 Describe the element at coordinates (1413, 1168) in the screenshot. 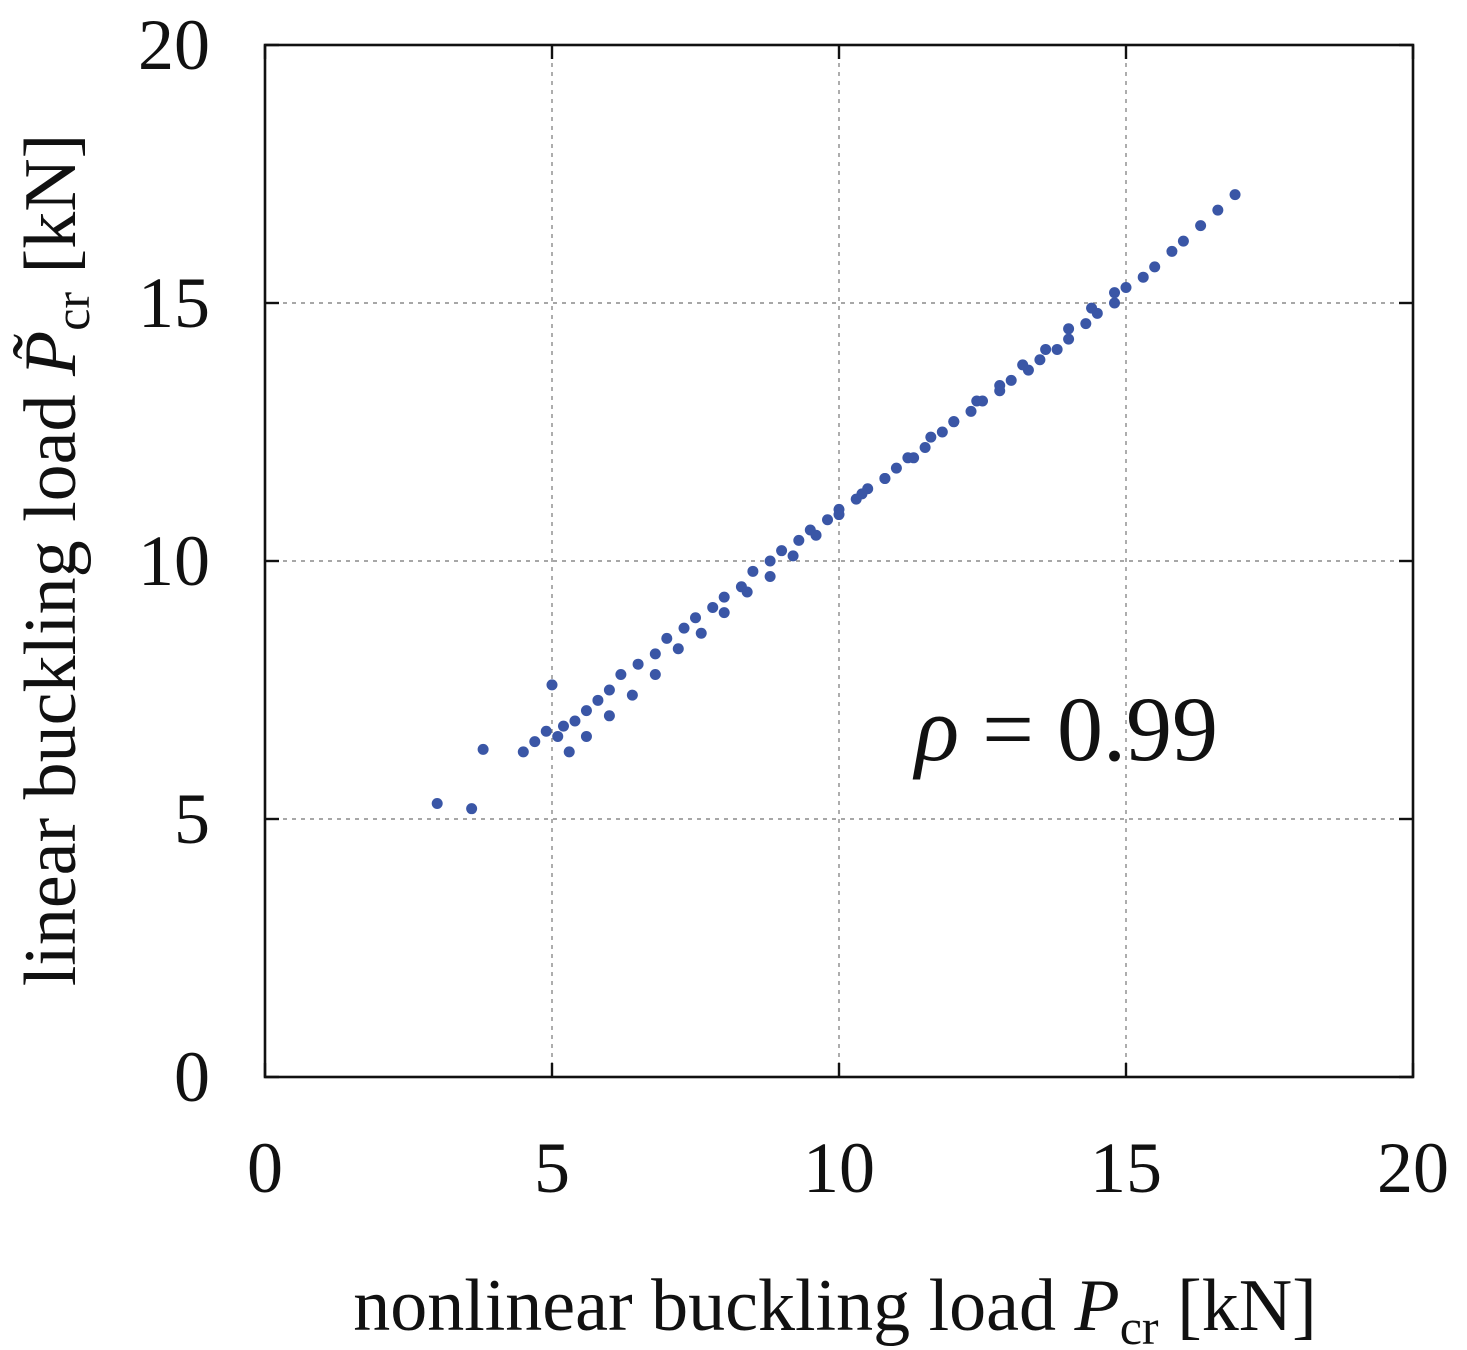

I see `x-tick-label: 20` at that location.